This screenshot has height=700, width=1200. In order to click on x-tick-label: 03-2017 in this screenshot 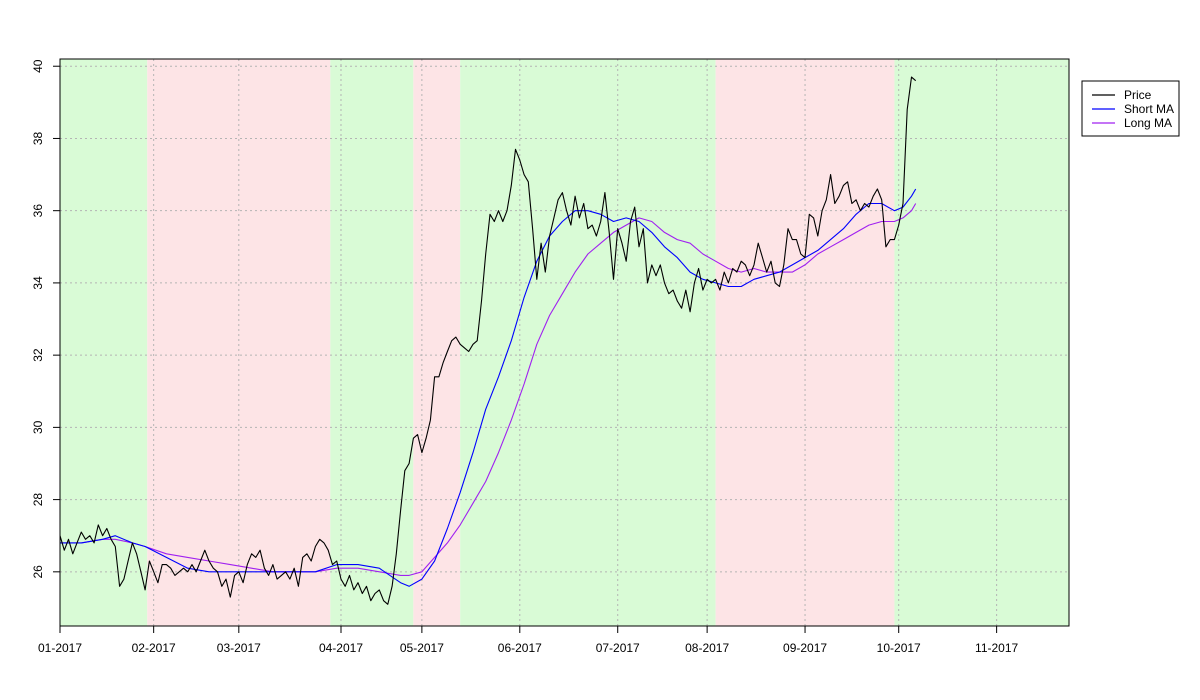, I will do `click(239, 648)`.